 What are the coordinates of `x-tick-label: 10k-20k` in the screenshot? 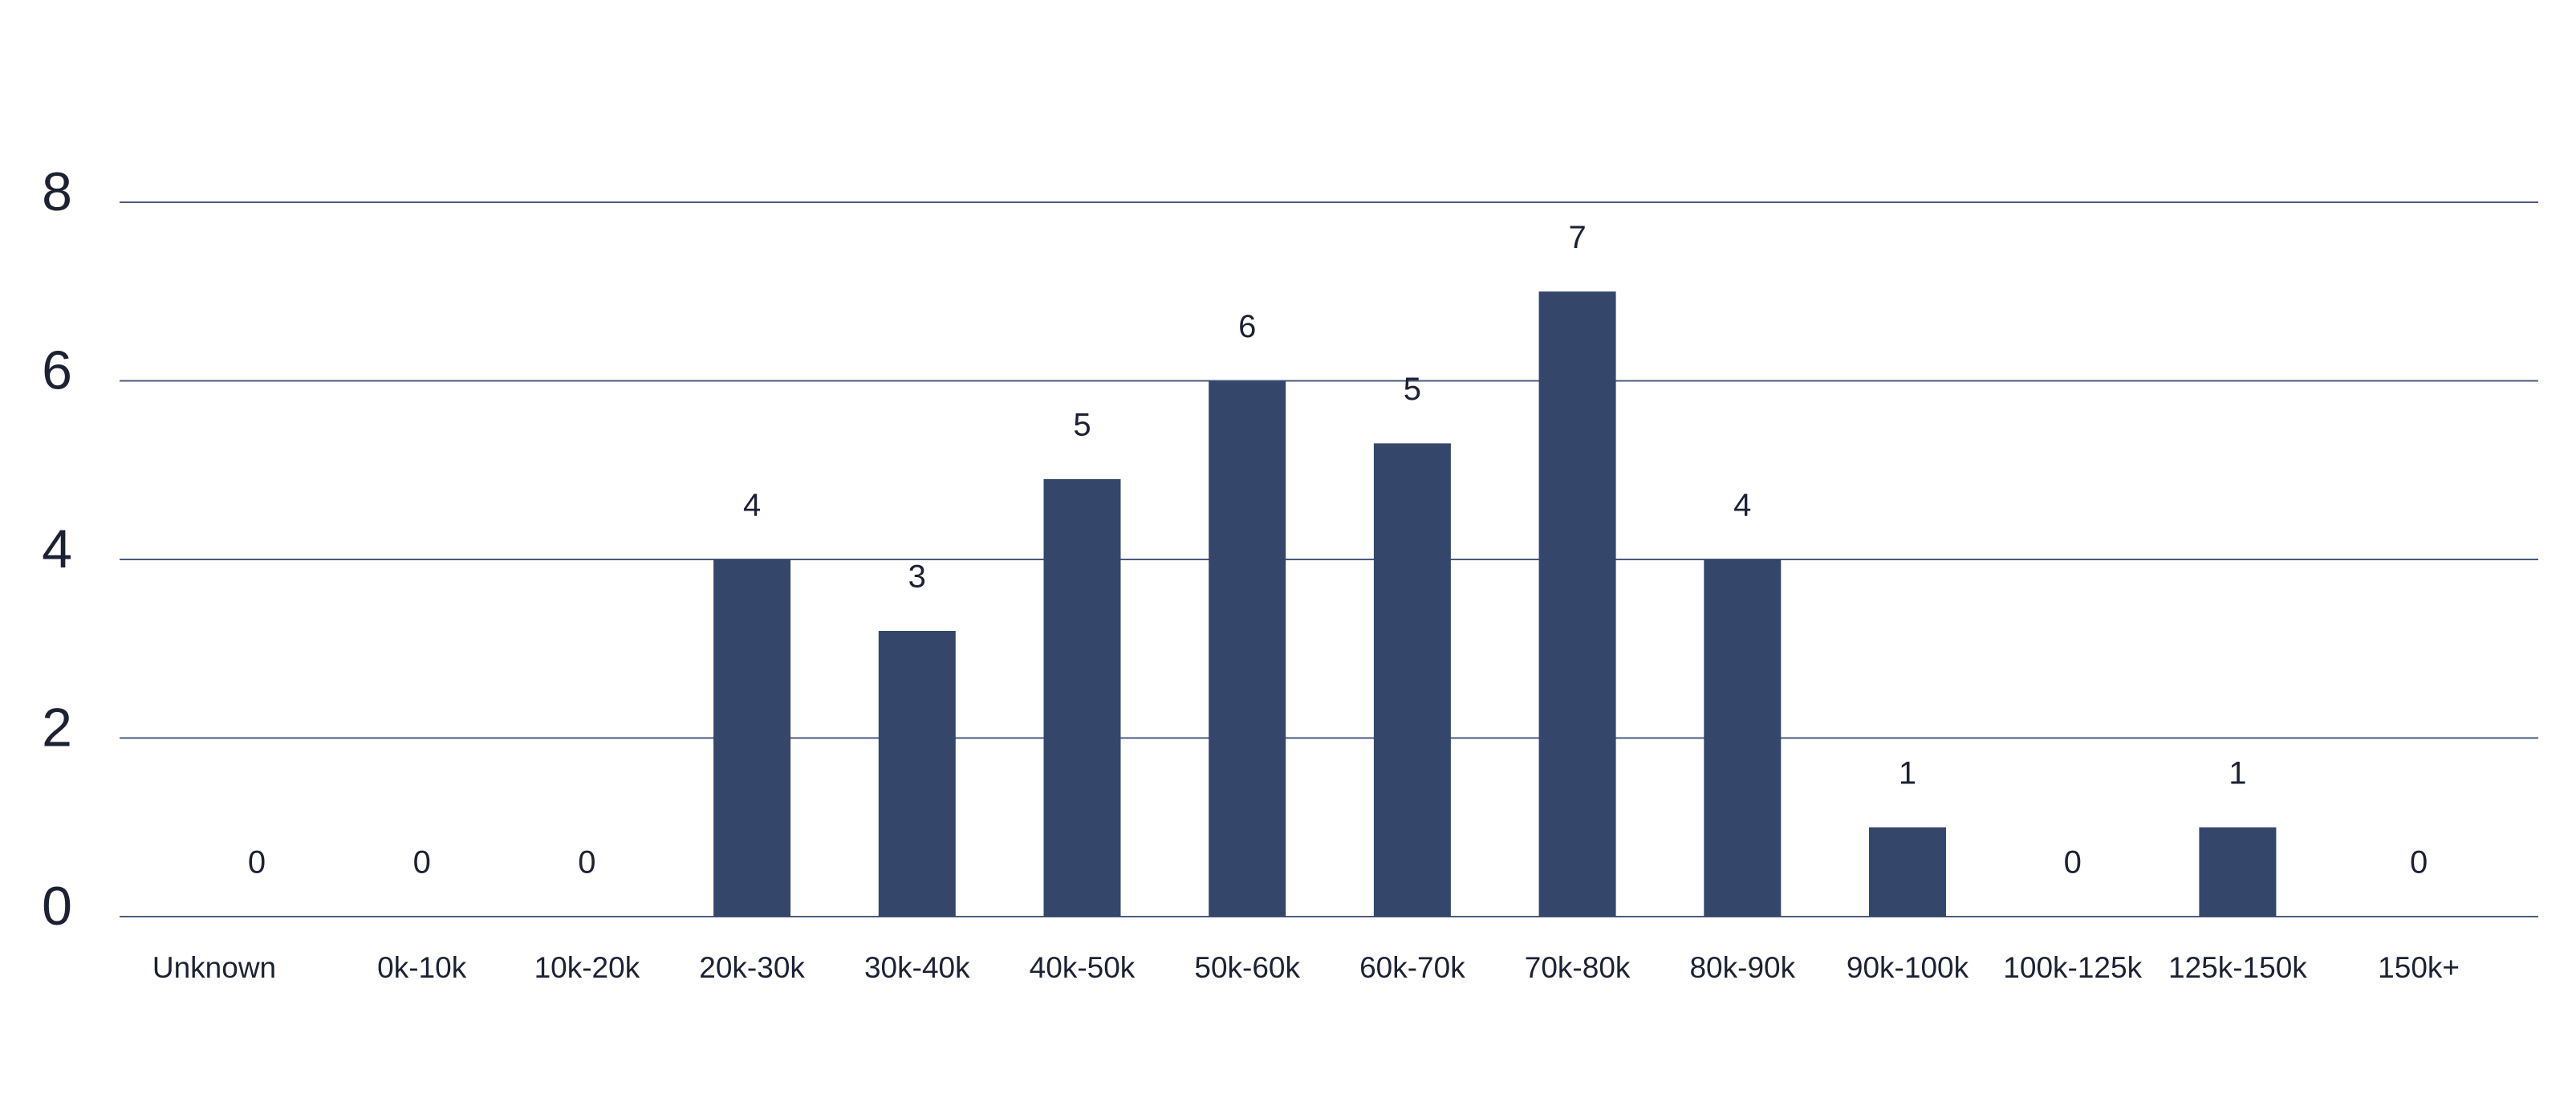 It's located at (587, 968).